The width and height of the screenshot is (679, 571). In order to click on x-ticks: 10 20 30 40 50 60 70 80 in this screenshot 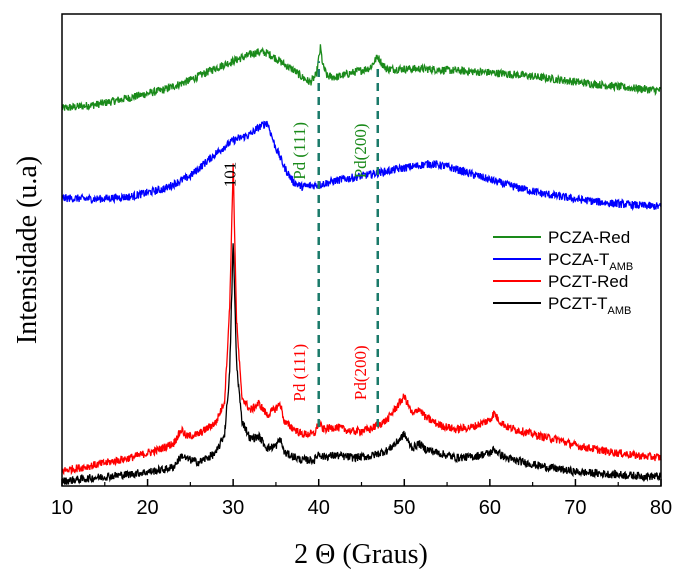, I will do `click(361, 499)`.